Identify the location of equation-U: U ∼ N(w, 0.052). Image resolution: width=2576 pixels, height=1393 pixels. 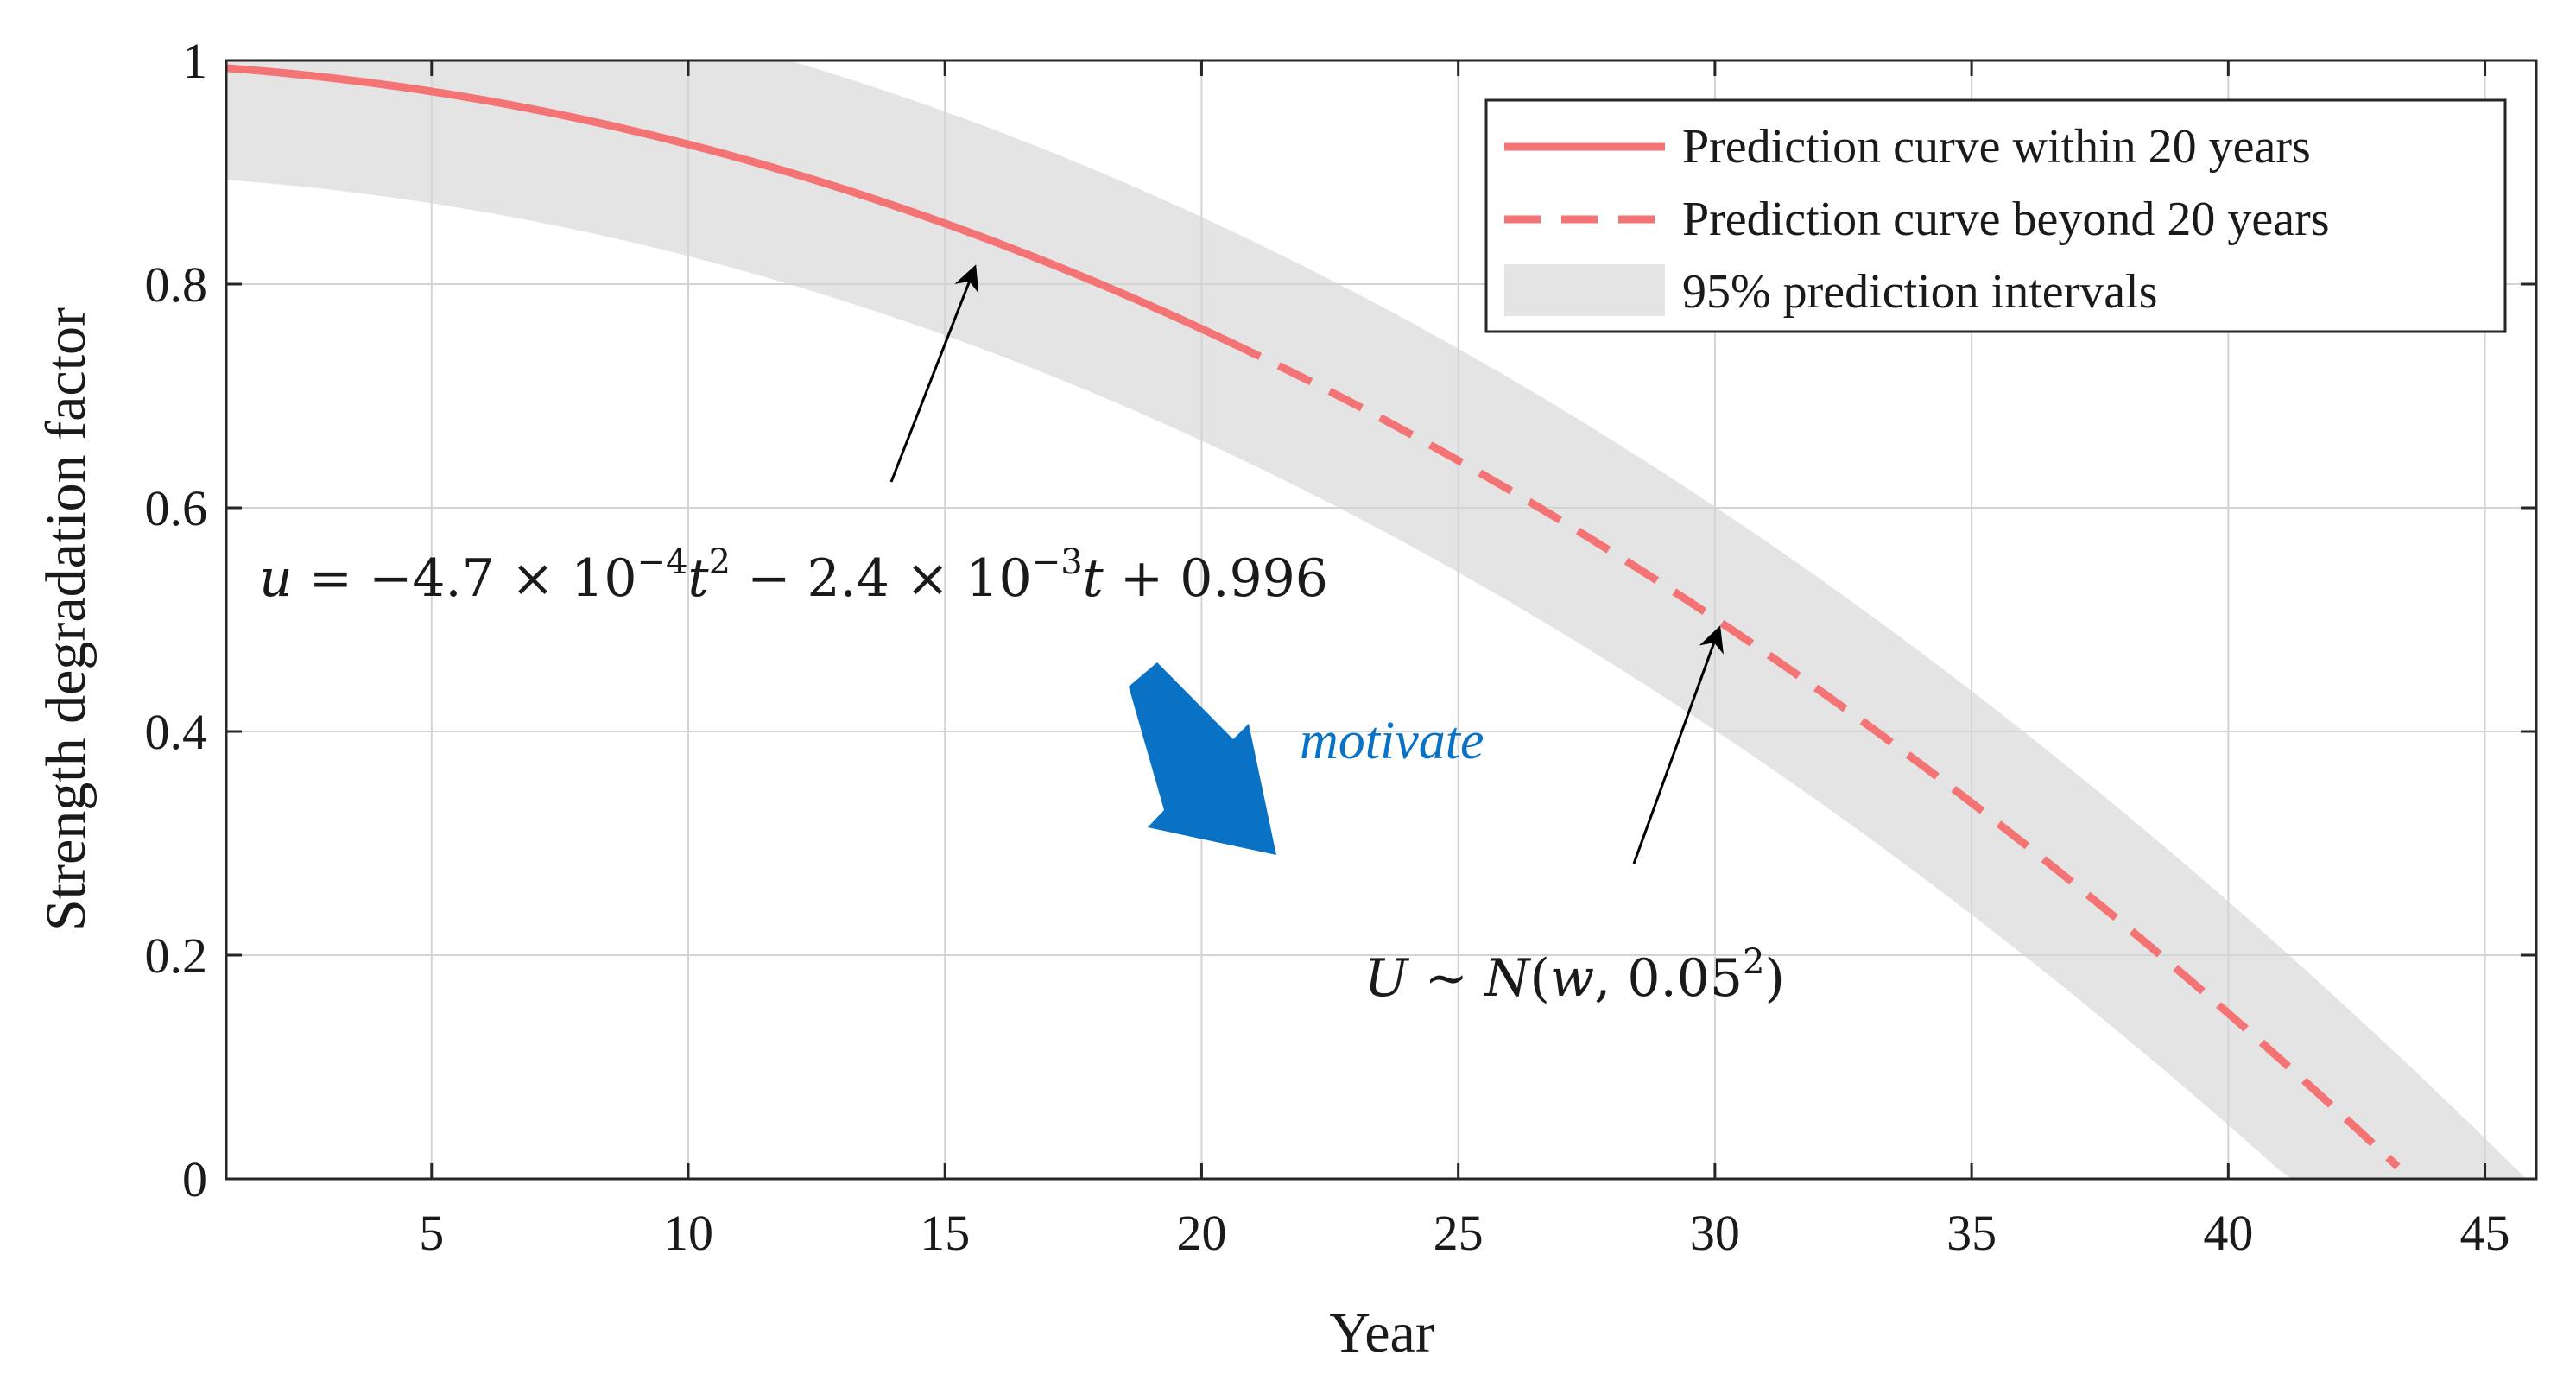
(1574, 975).